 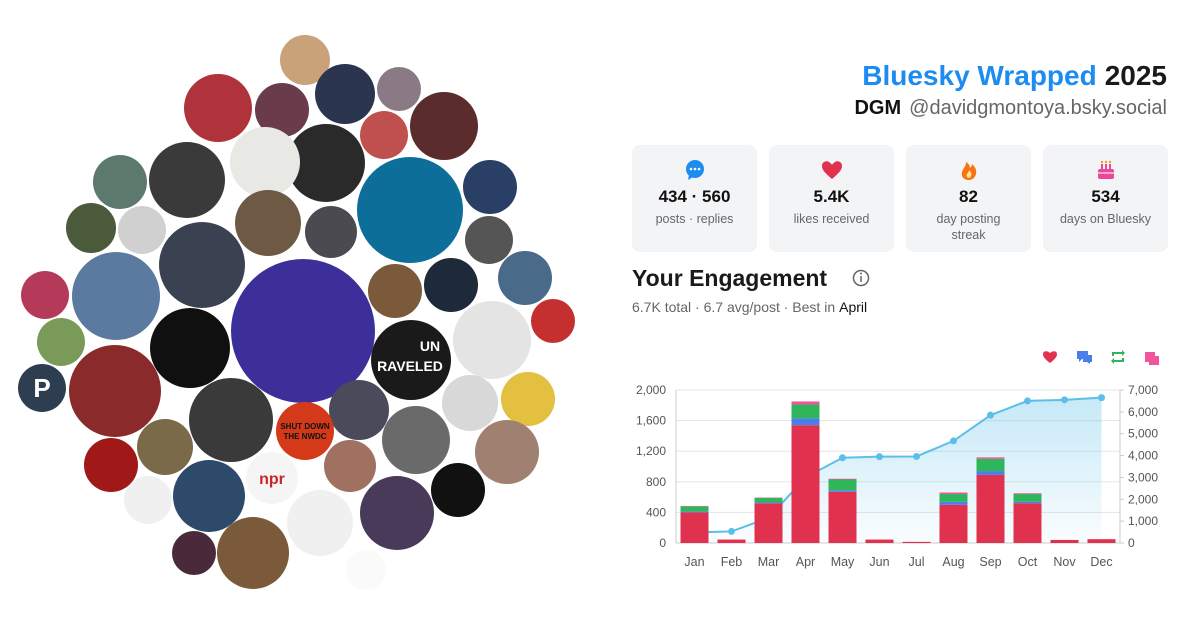 I want to click on stat-value: 5.4K, so click(x=831, y=196).